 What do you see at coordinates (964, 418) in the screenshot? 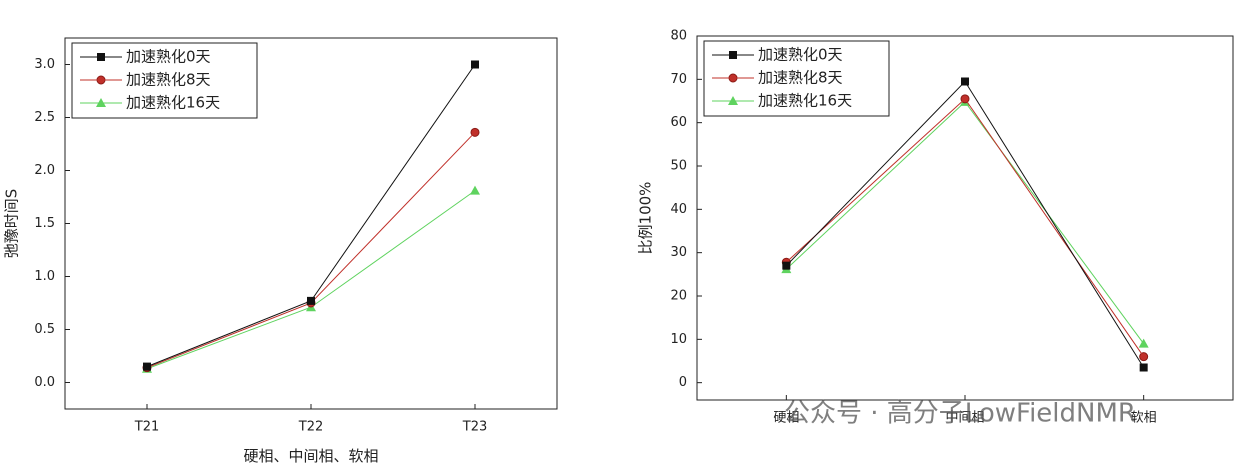
I see `x-tick-label: 中间相` at bounding box center [964, 418].